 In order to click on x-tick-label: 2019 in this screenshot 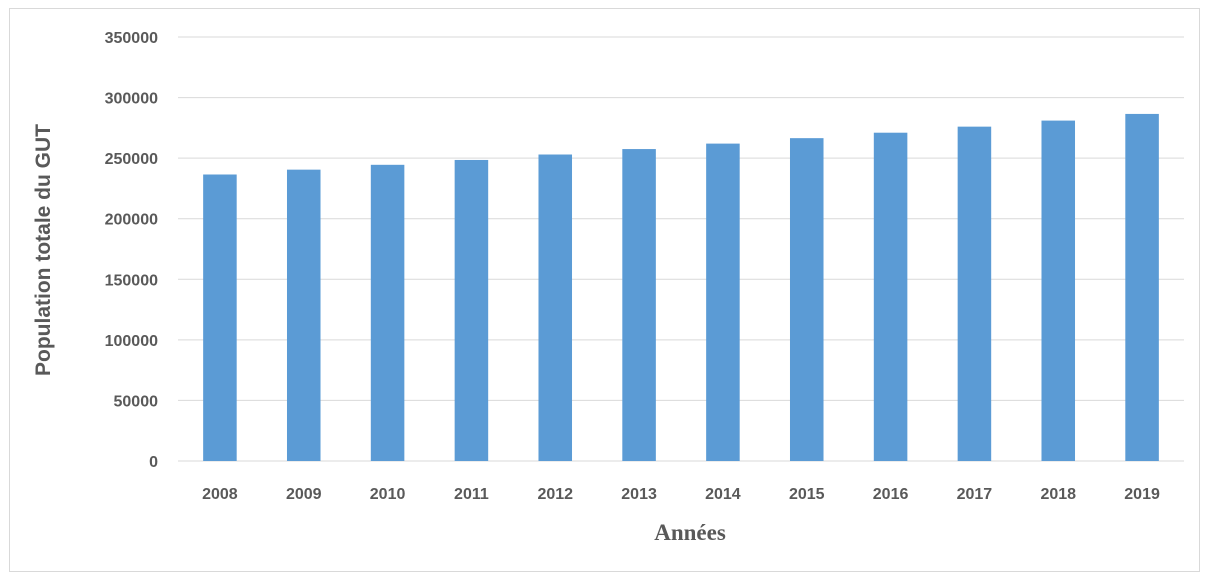, I will do `click(1142, 494)`.